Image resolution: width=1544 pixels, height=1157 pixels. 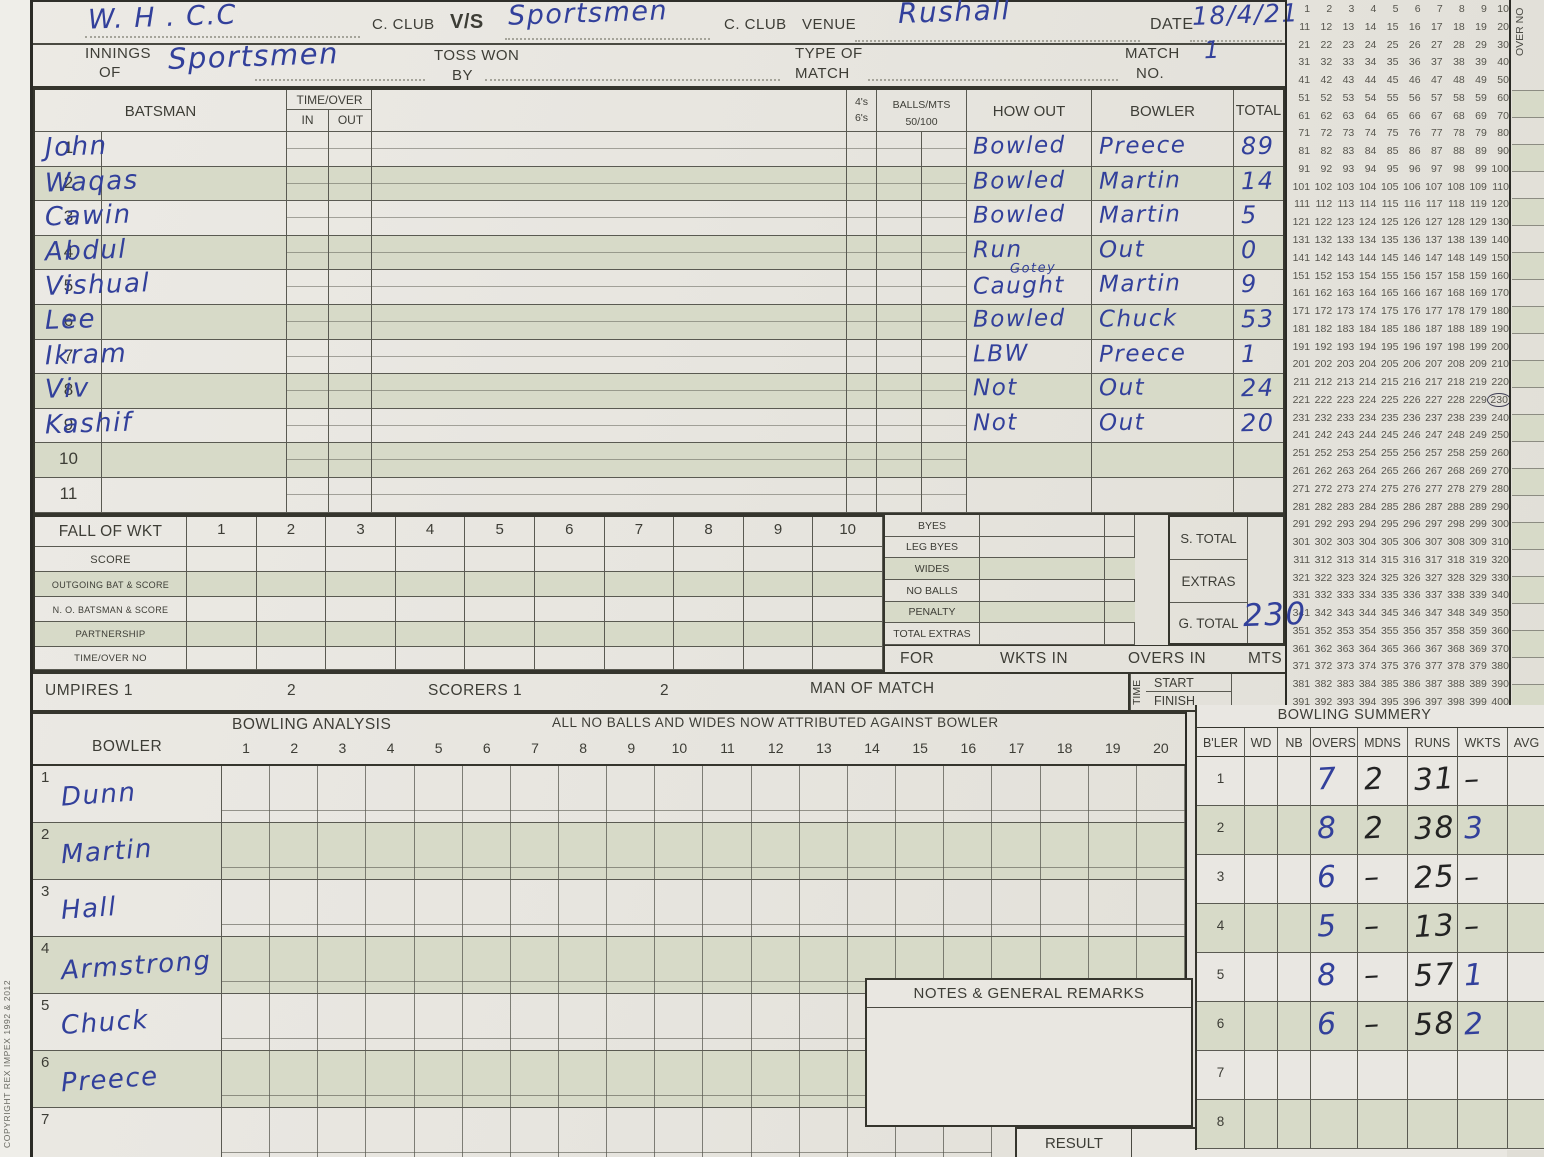 I want to click on batsman-name: Vishual, so click(x=97, y=285).